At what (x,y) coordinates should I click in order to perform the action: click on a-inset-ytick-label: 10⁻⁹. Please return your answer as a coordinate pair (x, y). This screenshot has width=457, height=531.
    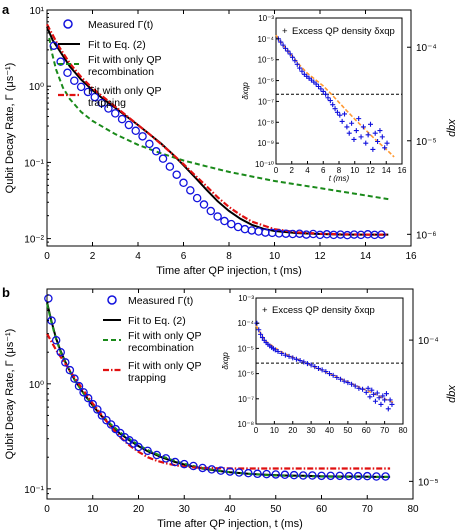
    Looking at the image, I should click on (265, 143).